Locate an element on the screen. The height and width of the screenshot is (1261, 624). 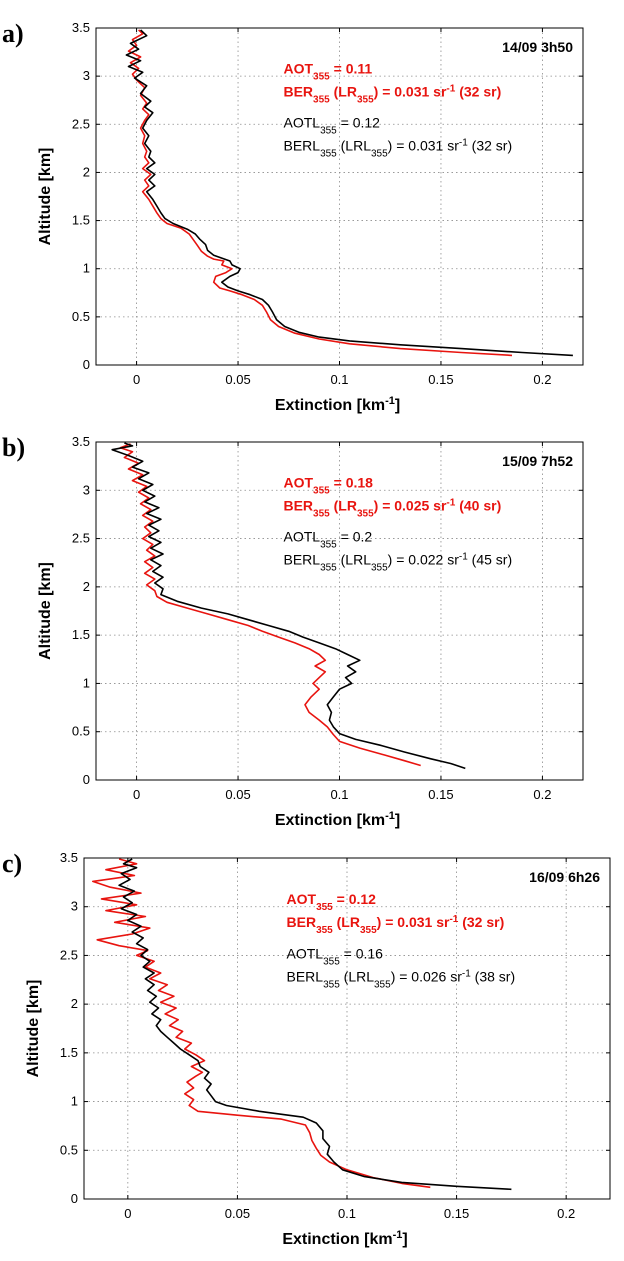
annotation-part: (32 sr) is located at coordinates (481, 922).